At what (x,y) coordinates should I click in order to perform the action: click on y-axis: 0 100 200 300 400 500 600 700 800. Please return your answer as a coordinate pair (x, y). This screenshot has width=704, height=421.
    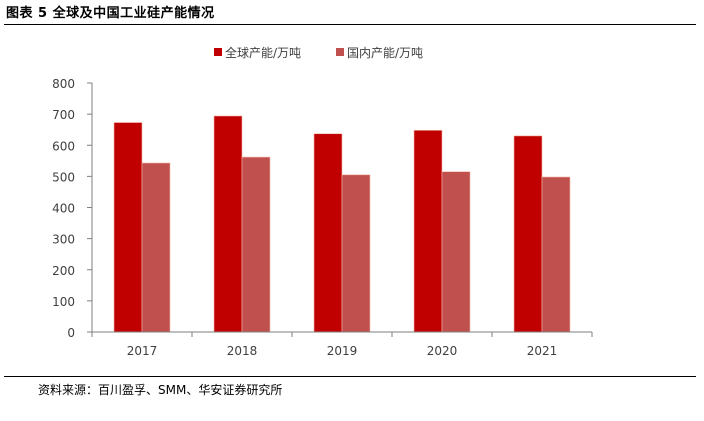
    Looking at the image, I should click on (63, 208).